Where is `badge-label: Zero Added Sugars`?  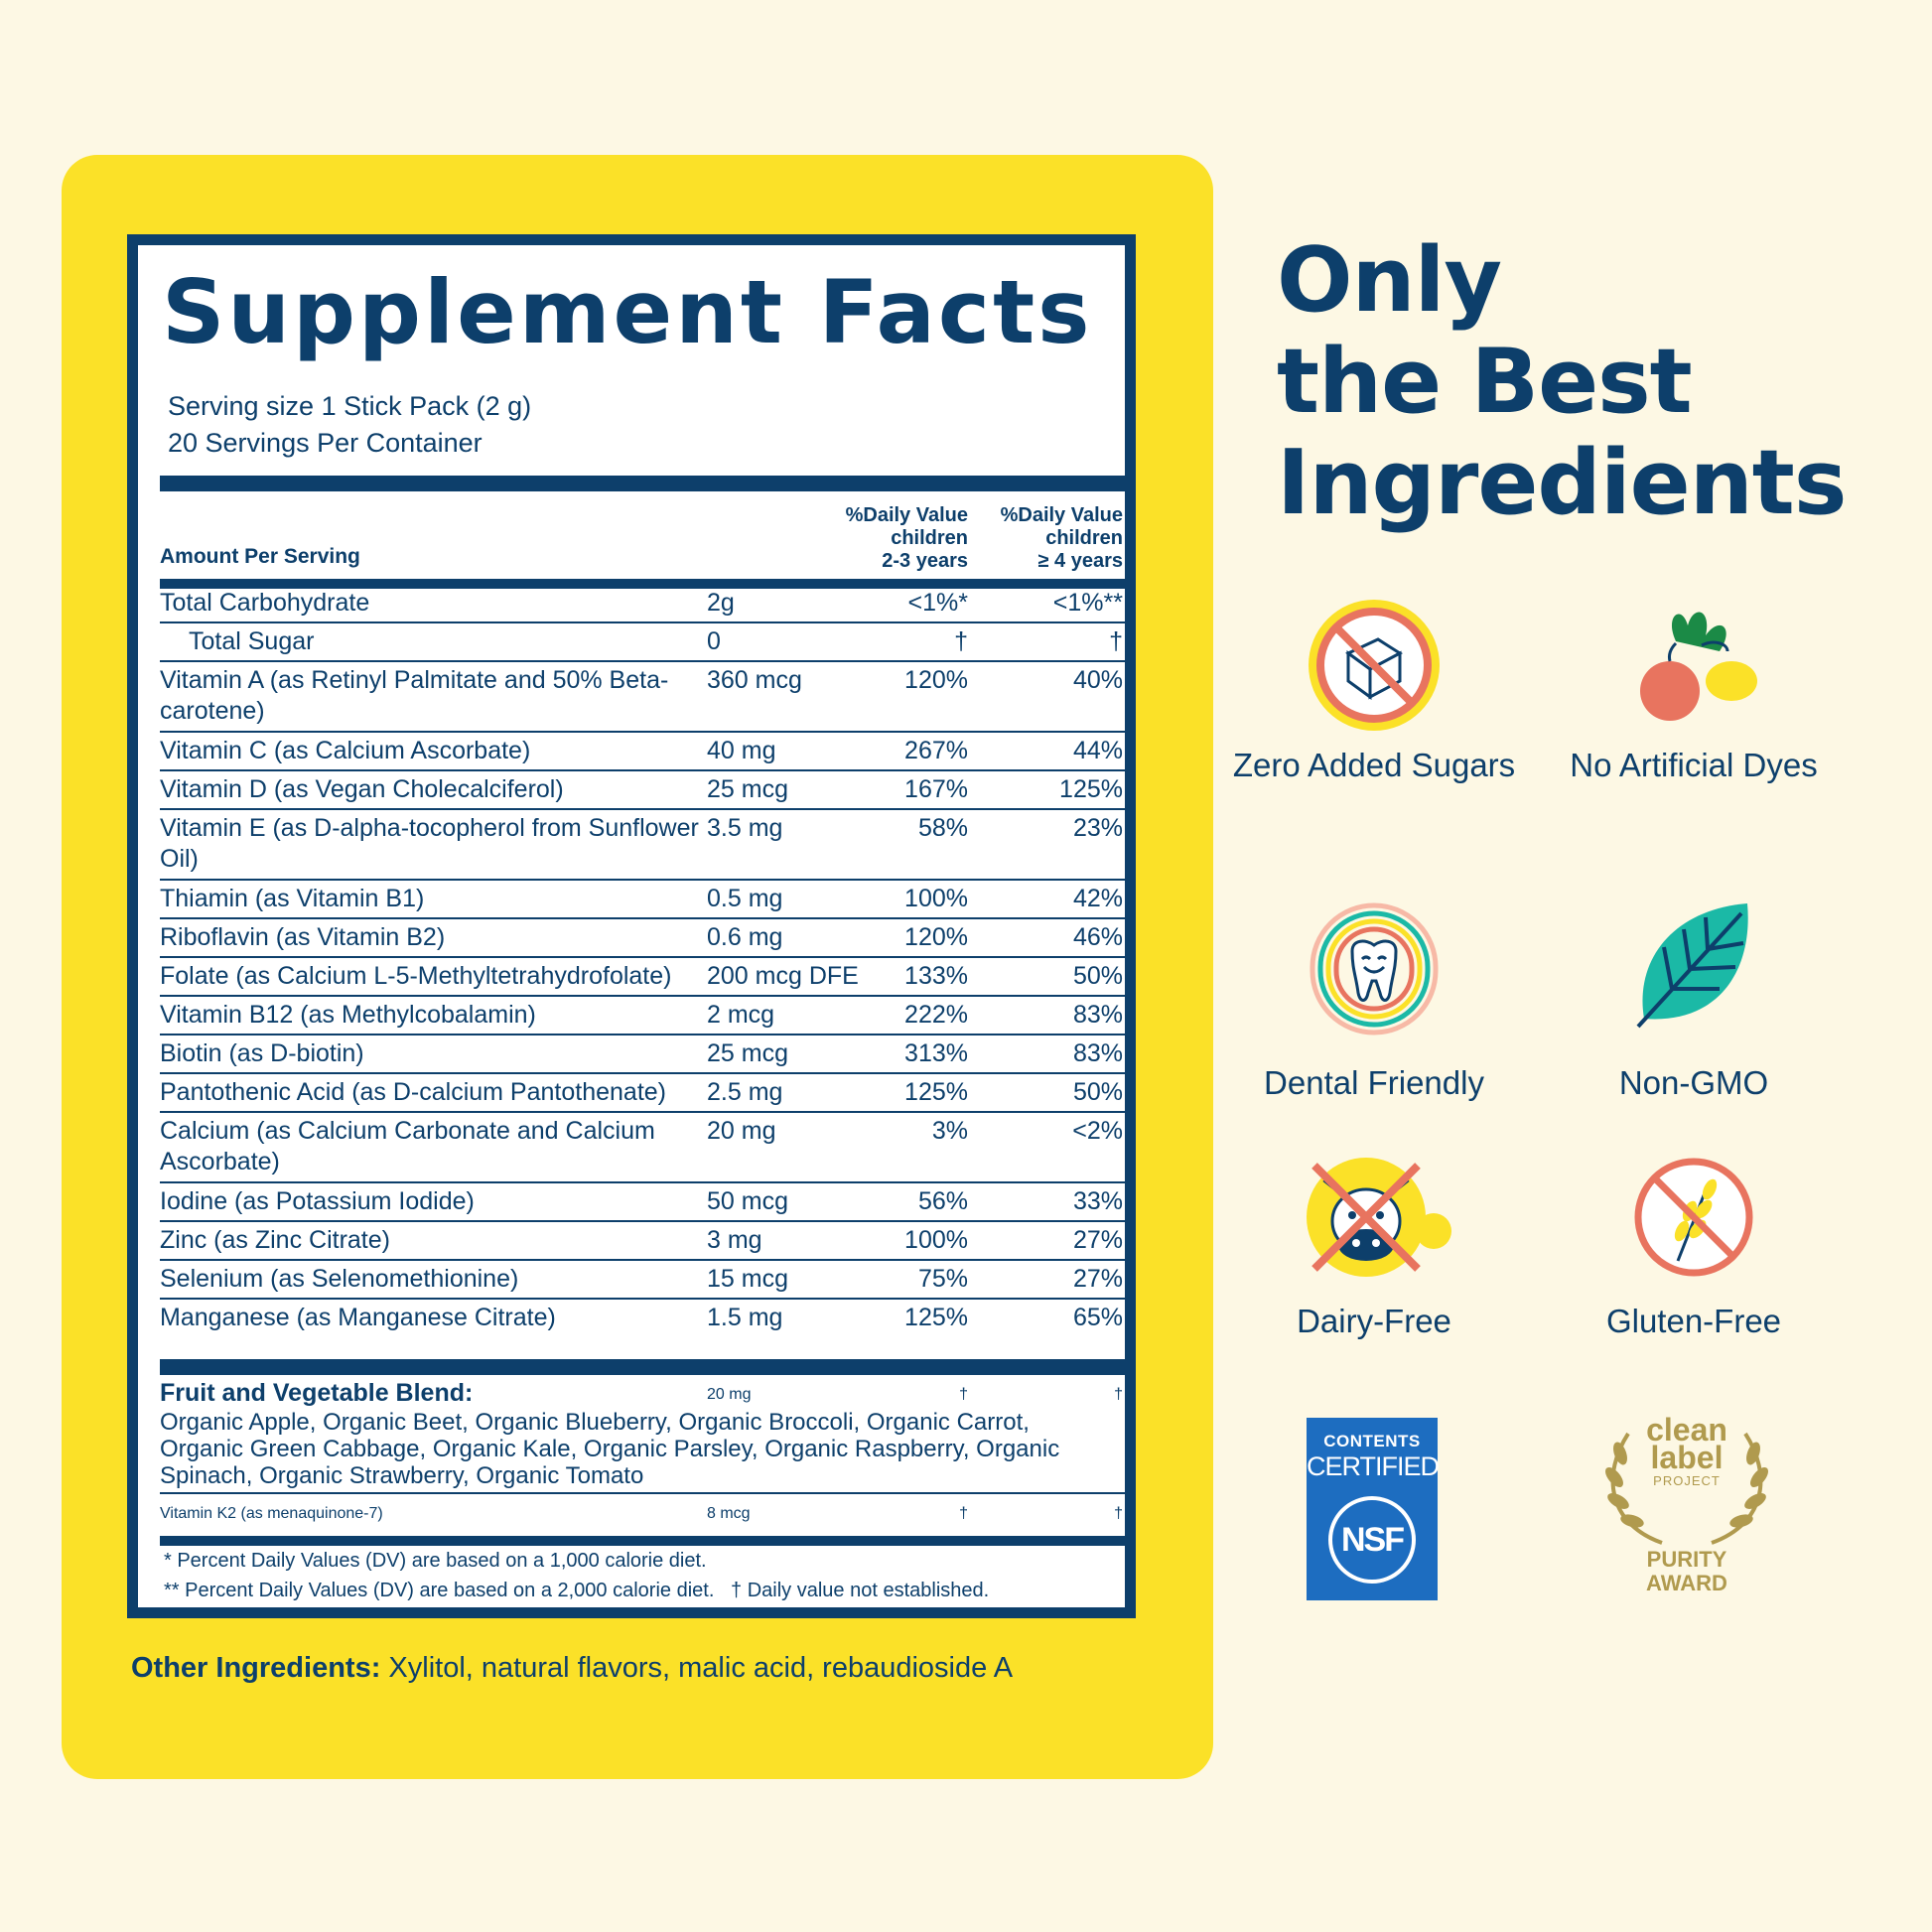 badge-label: Zero Added Sugars is located at coordinates (1374, 765).